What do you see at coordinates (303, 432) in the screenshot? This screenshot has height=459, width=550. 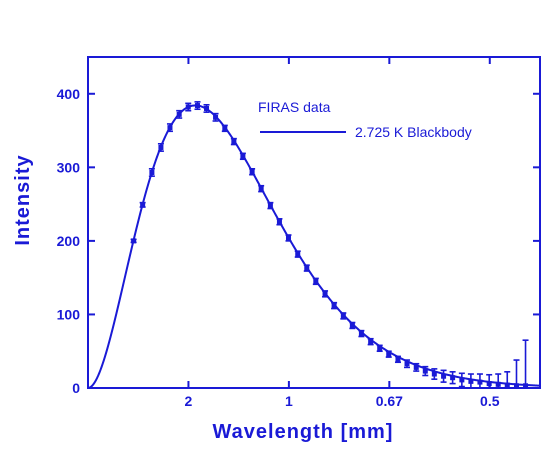 I see `x-axis-label: Wavelength [mm]` at bounding box center [303, 432].